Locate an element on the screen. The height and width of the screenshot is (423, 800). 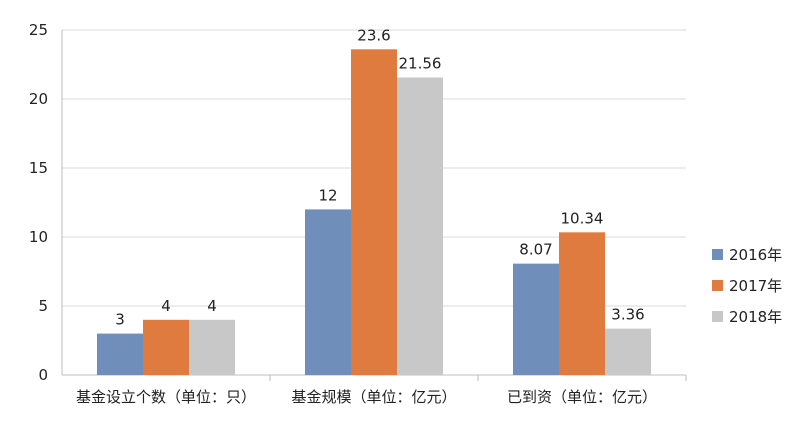
bar-data-label: 10.34 is located at coordinates (582, 218).